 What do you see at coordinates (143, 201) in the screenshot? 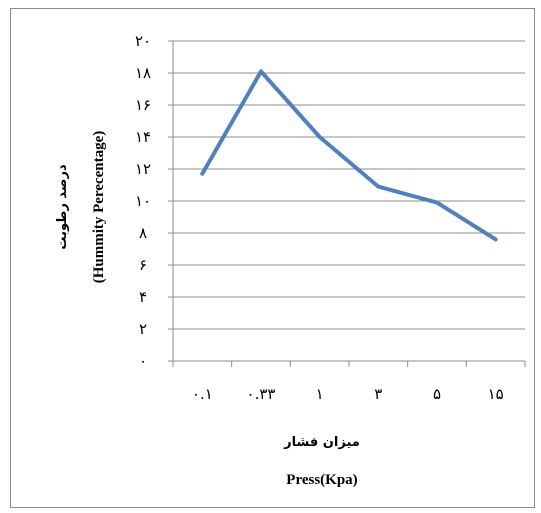
I see `y-tick-label: ۱۰` at bounding box center [143, 201].